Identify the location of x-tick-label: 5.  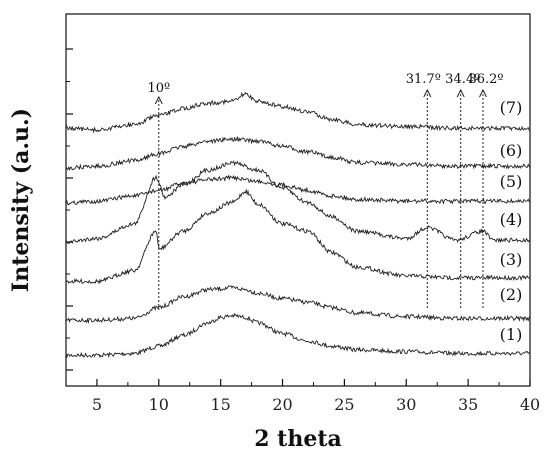
(97, 404).